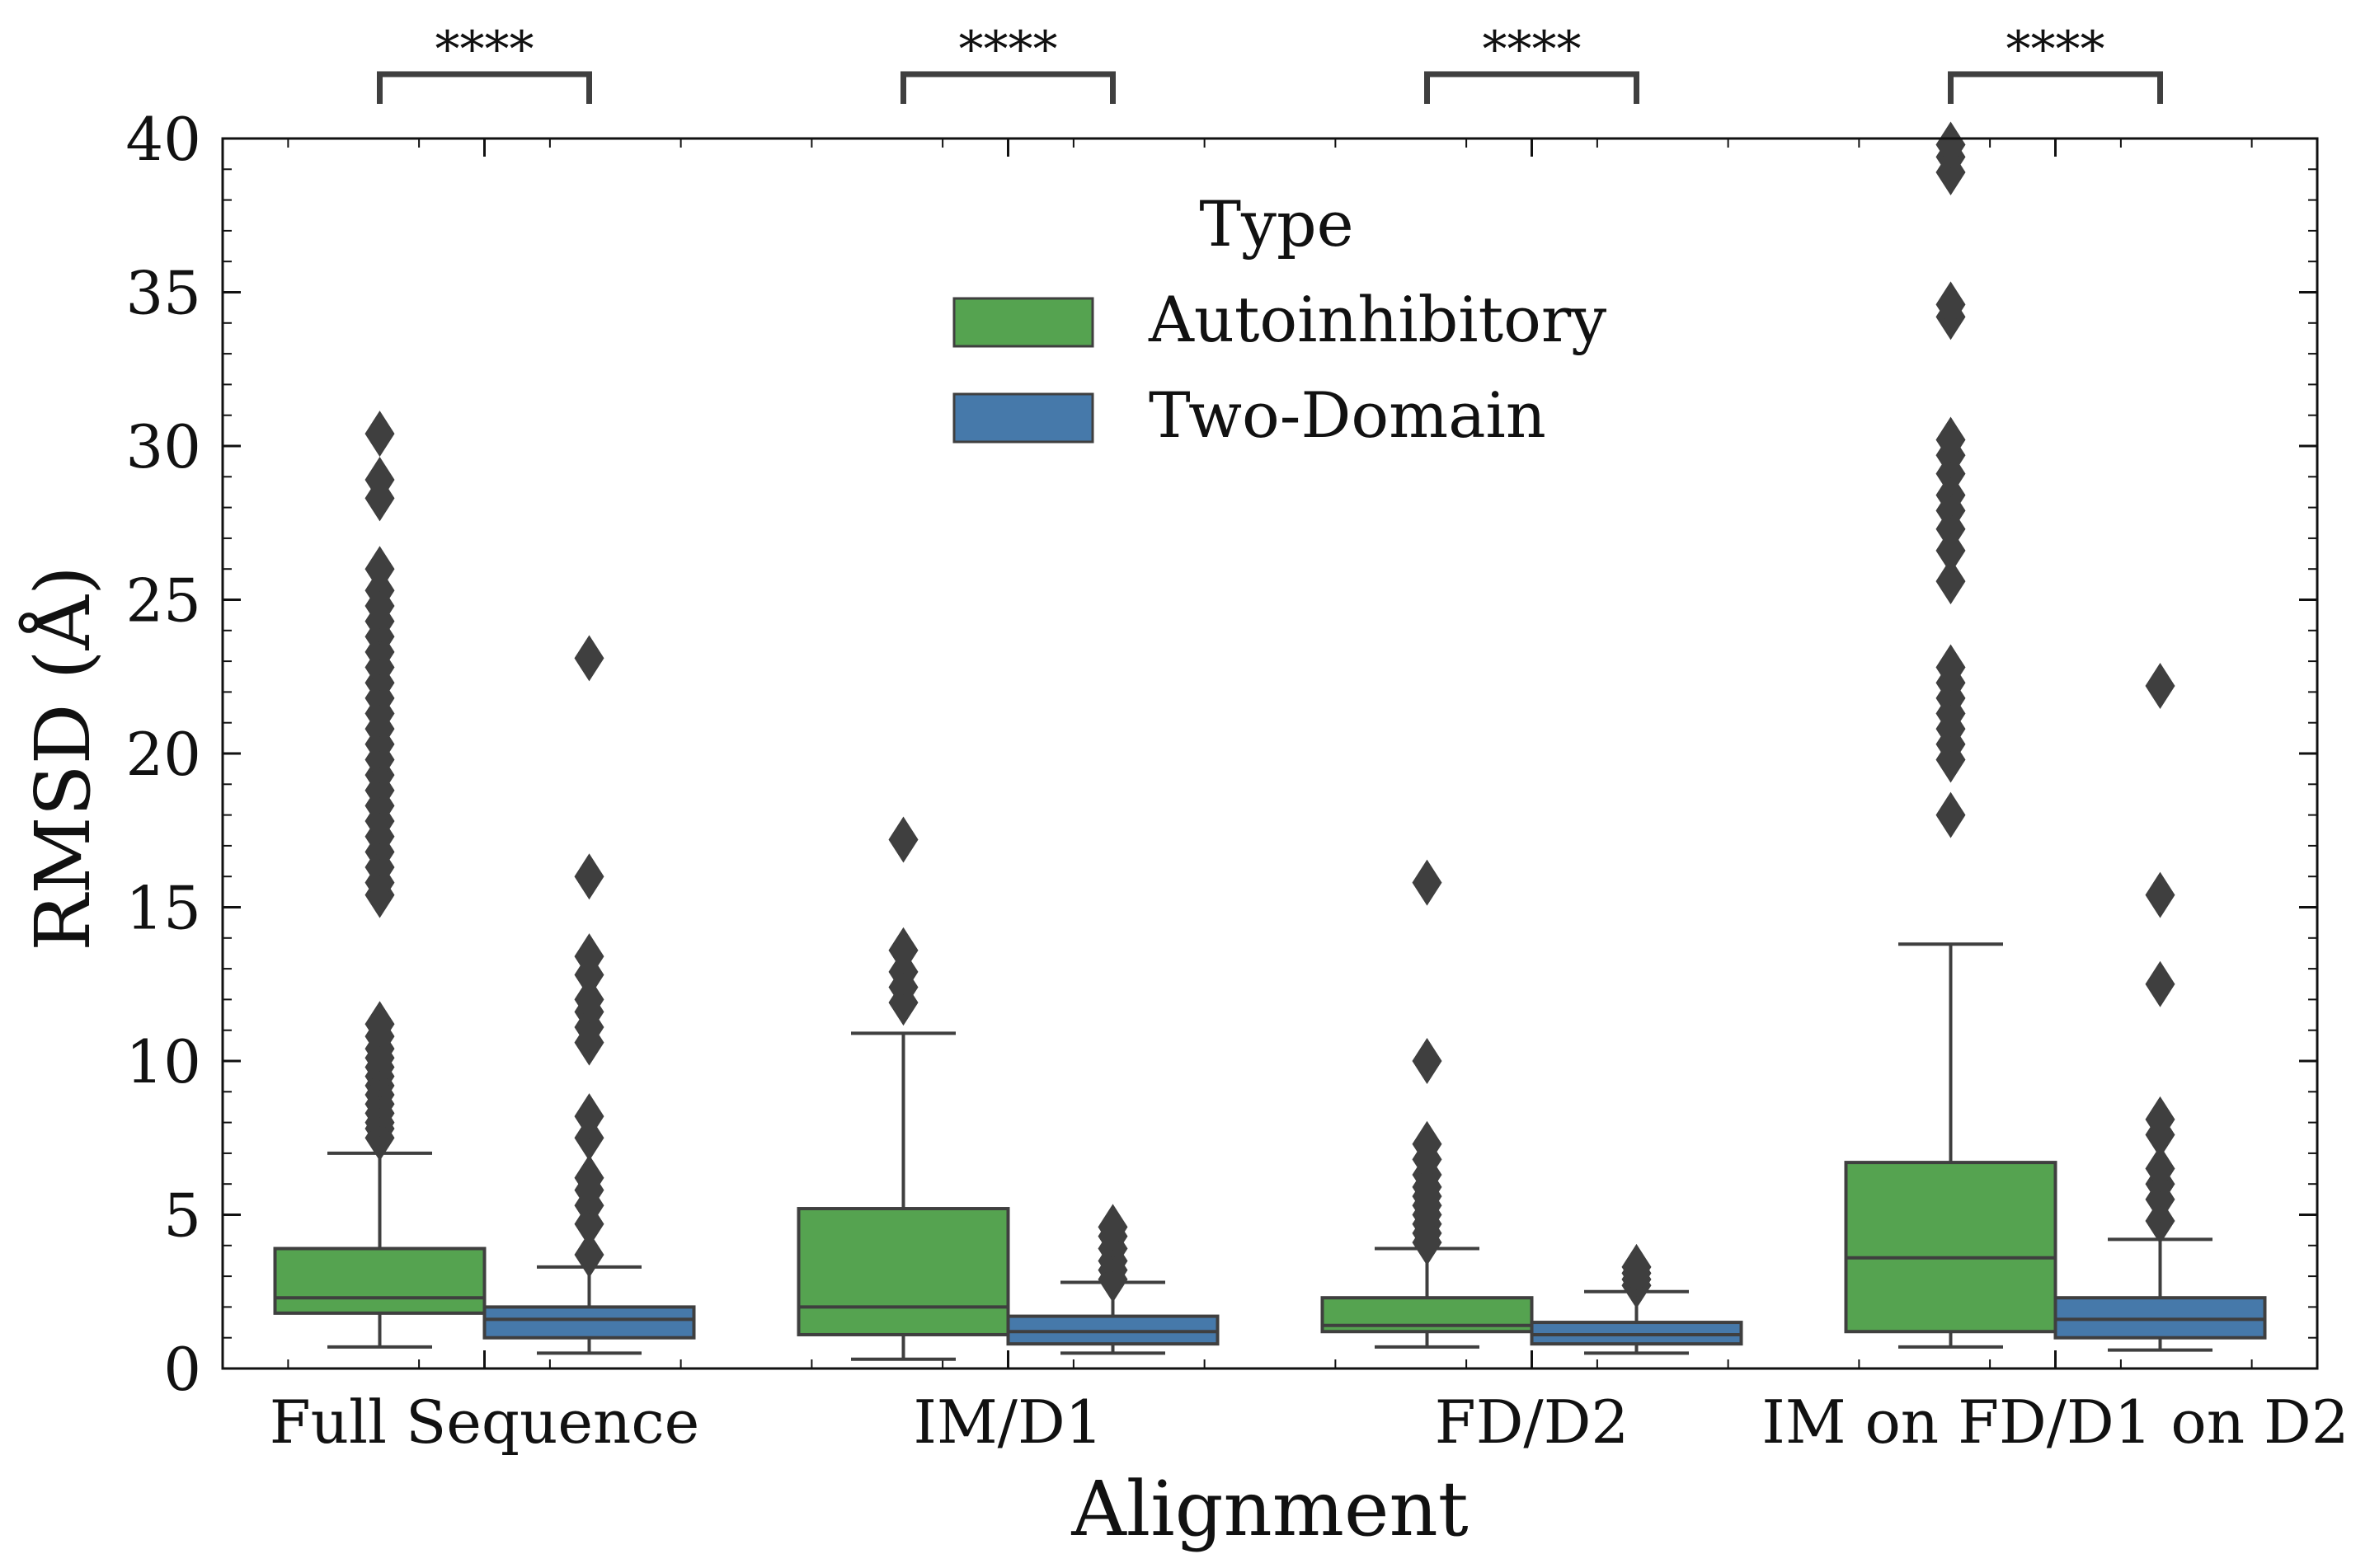 Image resolution: width=2370 pixels, height=1568 pixels. I want to click on legend-title: Type, so click(1276, 224).